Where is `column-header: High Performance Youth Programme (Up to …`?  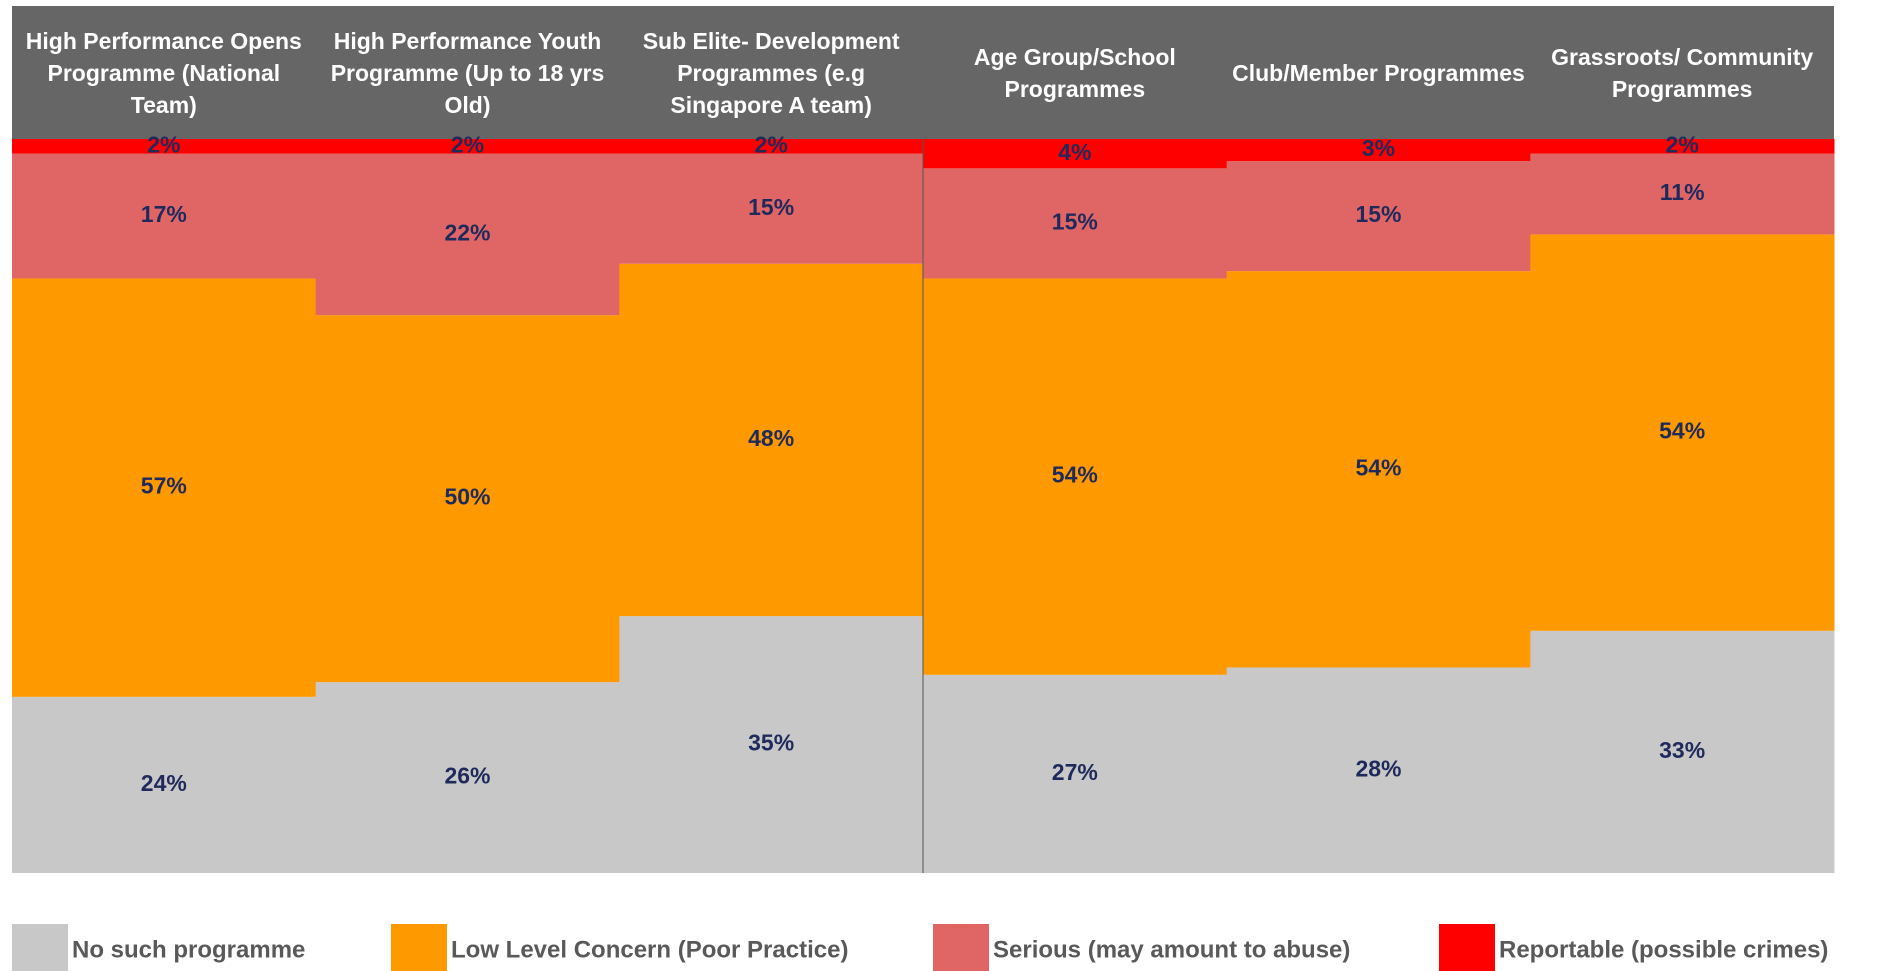
column-header: High Performance Youth Programme (Up to … is located at coordinates (467, 72).